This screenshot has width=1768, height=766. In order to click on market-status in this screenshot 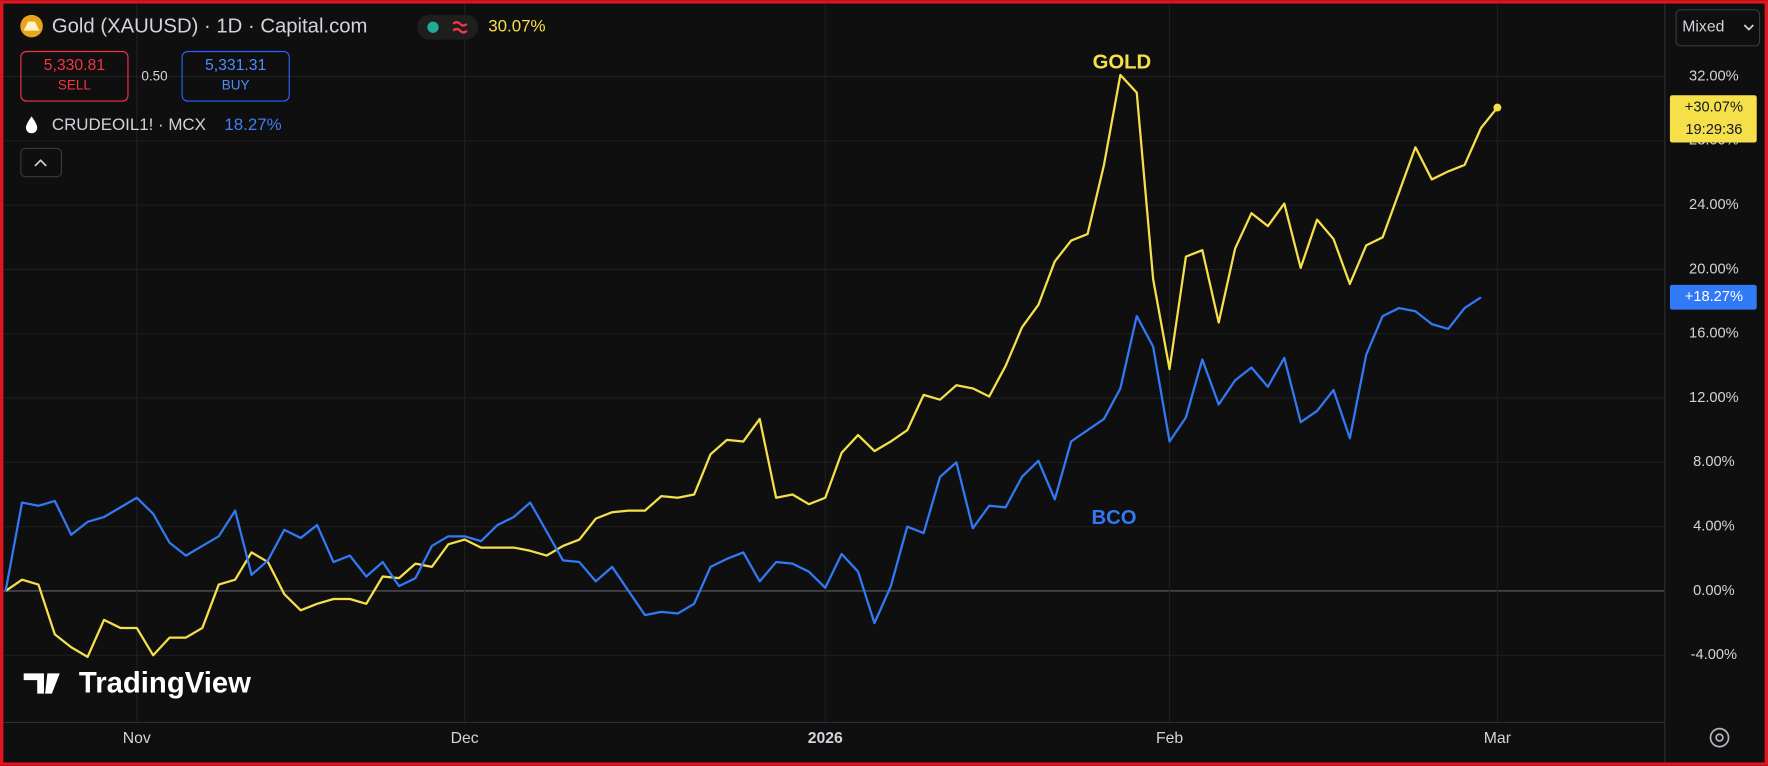, I will do `click(433, 27)`.